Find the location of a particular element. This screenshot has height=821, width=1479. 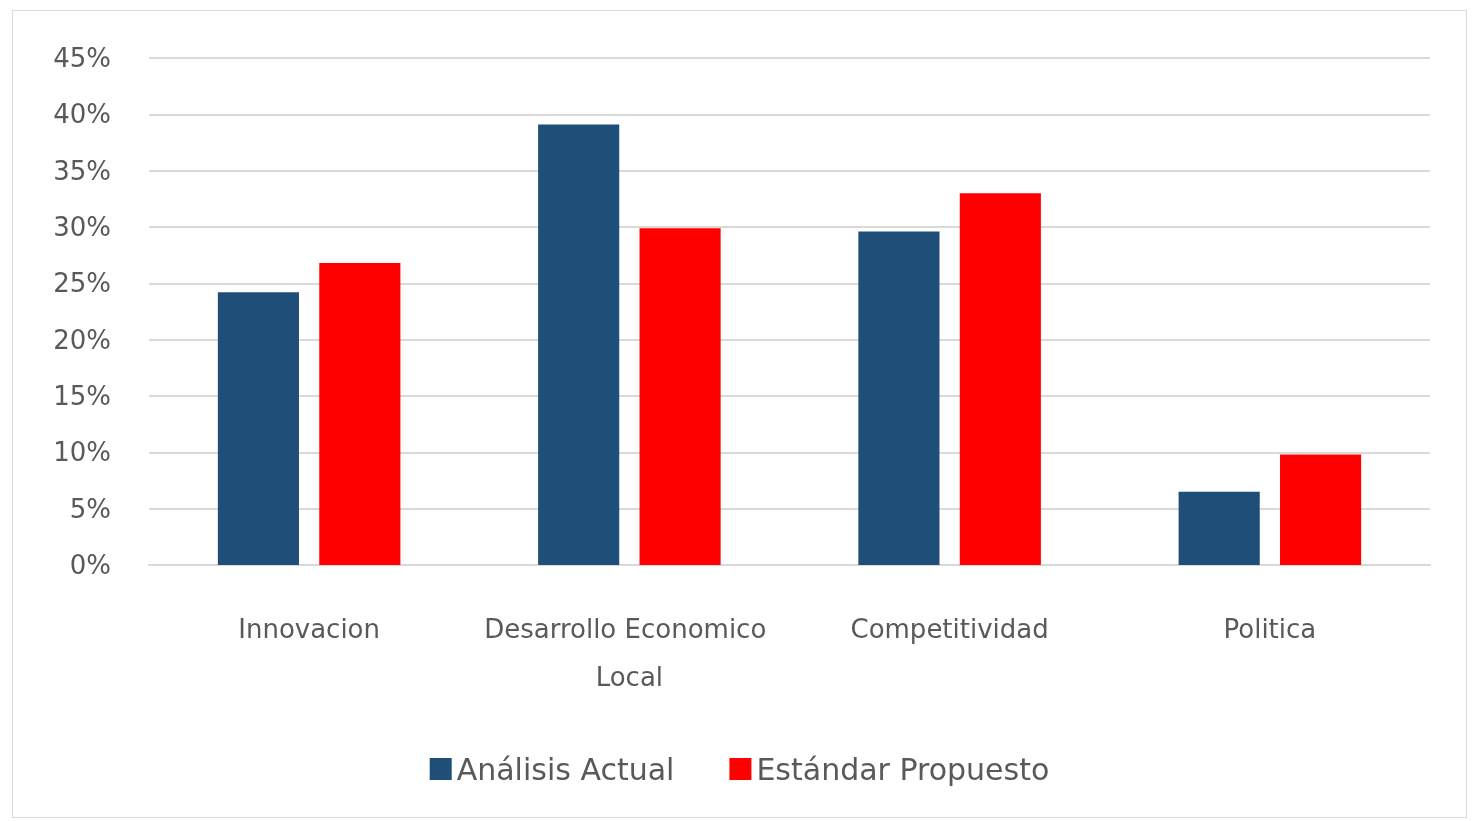

y-tick-label: 0% is located at coordinates (90, 565).